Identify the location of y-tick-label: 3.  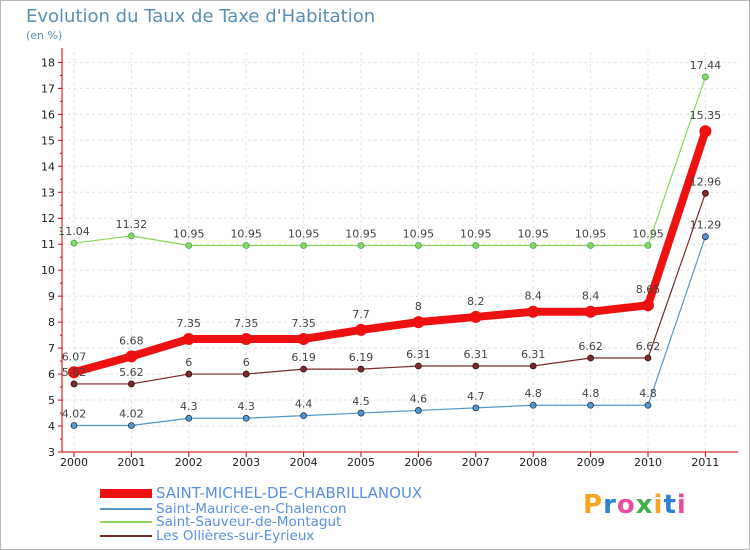
(51, 452).